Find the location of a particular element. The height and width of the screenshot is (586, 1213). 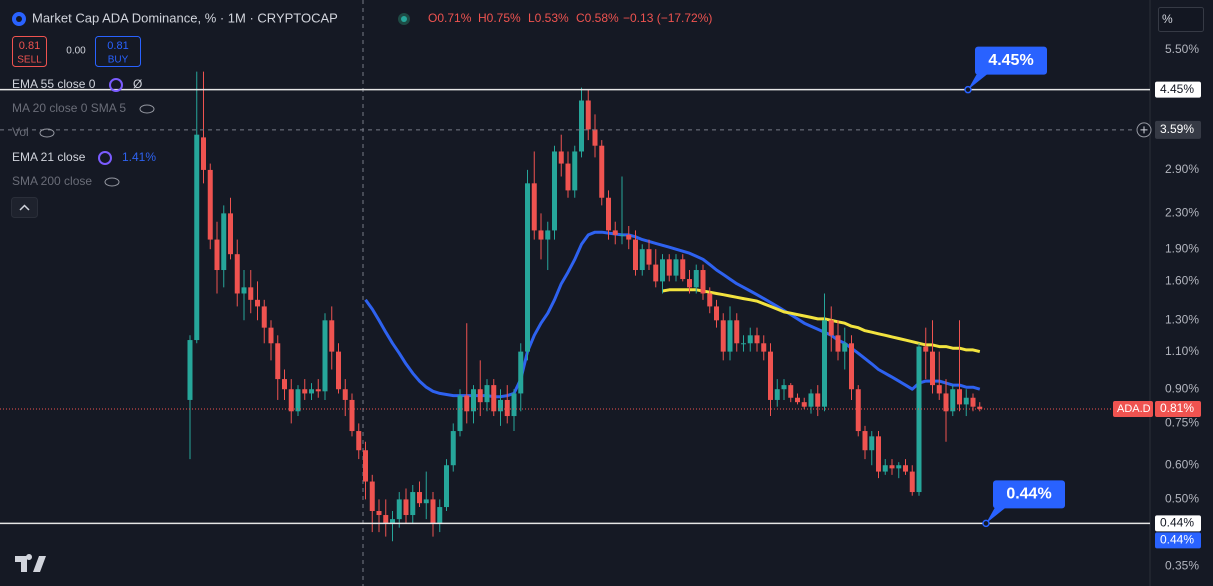

y-tick-label: 5.50% is located at coordinates (1182, 49).